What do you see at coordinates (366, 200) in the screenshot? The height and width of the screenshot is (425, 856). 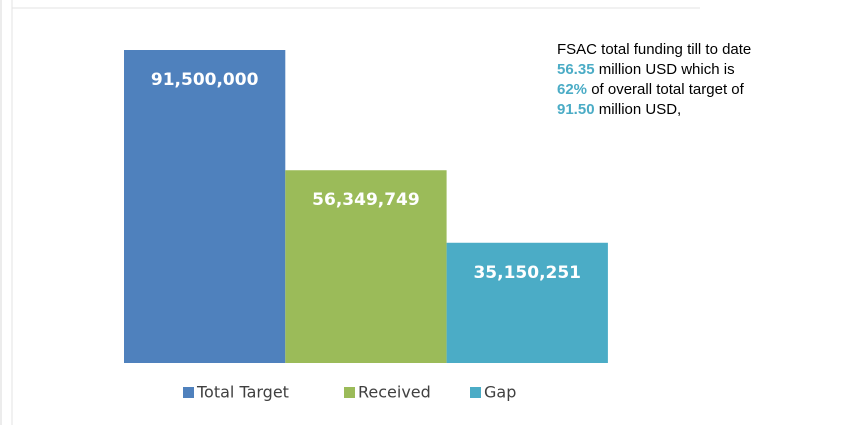 I see `data-label: 56,349,749` at bounding box center [366, 200].